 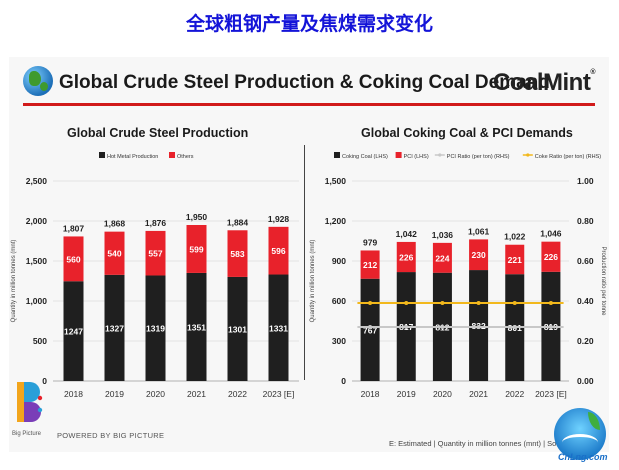 What do you see at coordinates (196, 327) in the screenshot?
I see `bar-value-label: 1351` at bounding box center [196, 327].